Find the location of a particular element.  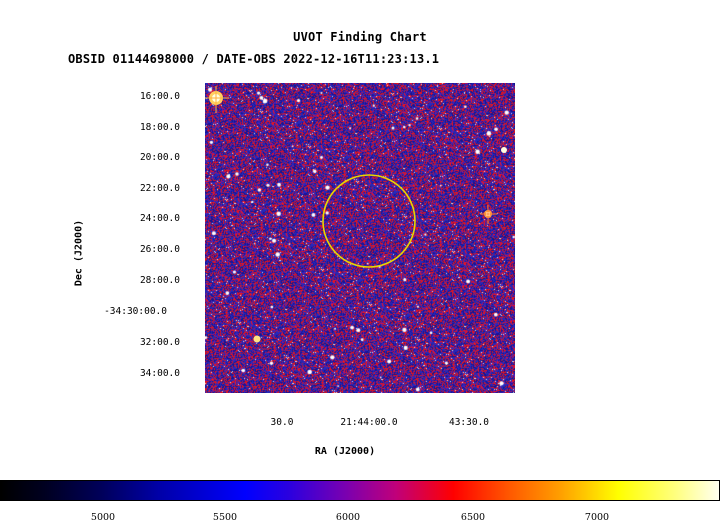

source-region-circle is located at coordinates (369, 221).